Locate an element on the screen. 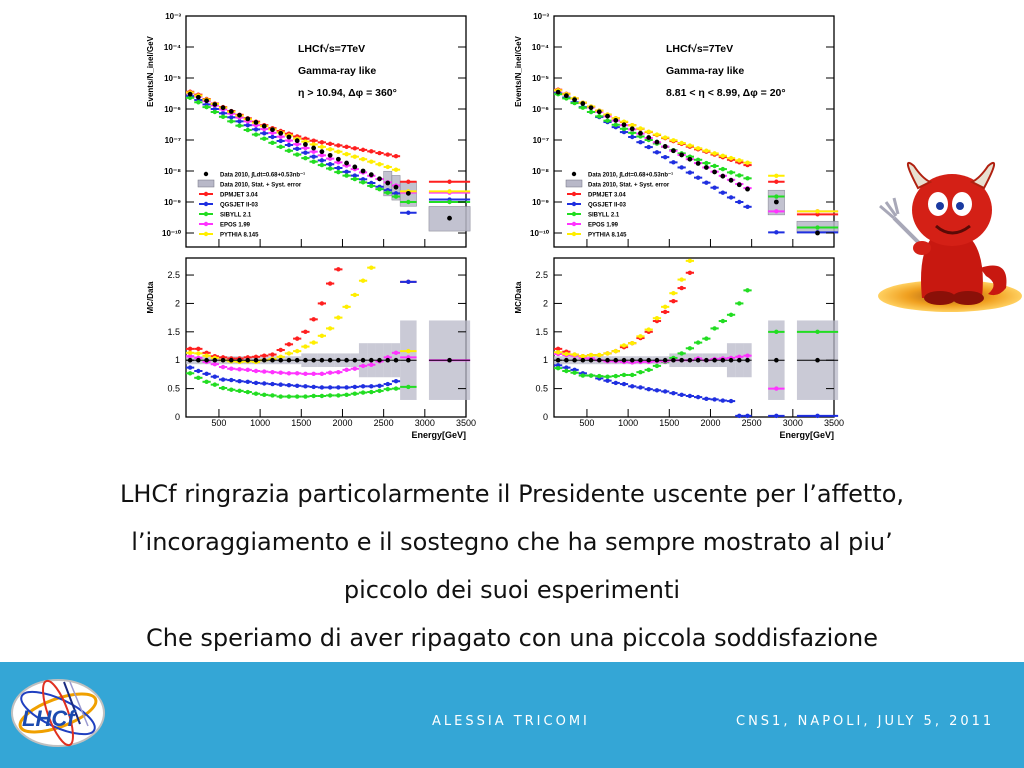 The width and height of the screenshot is (1024, 768). spectrum-y-tick-label: 10⁻³ is located at coordinates (541, 16).